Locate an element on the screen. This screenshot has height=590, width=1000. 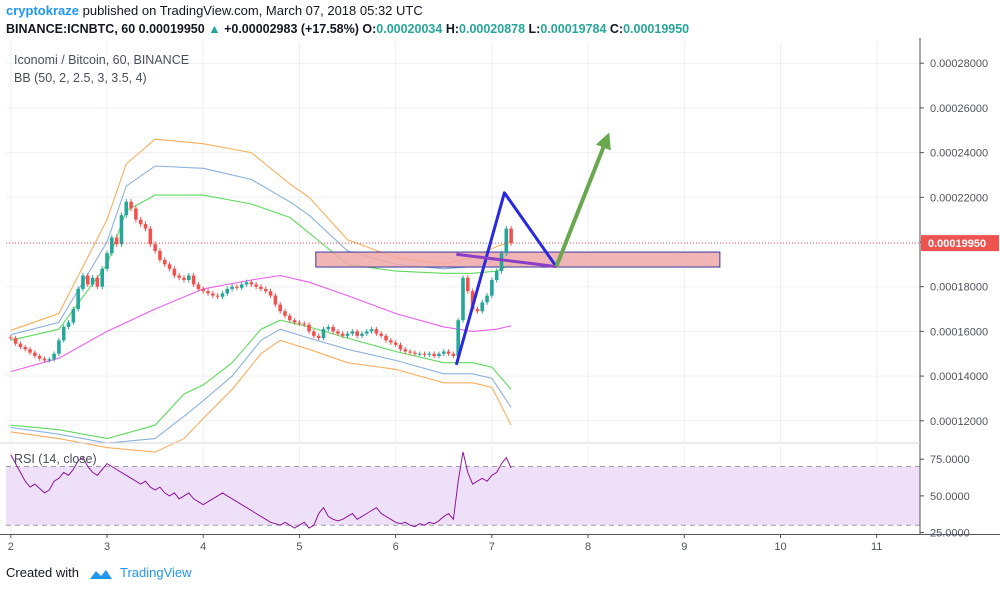
open-value: 0.00020034 is located at coordinates (409, 29).